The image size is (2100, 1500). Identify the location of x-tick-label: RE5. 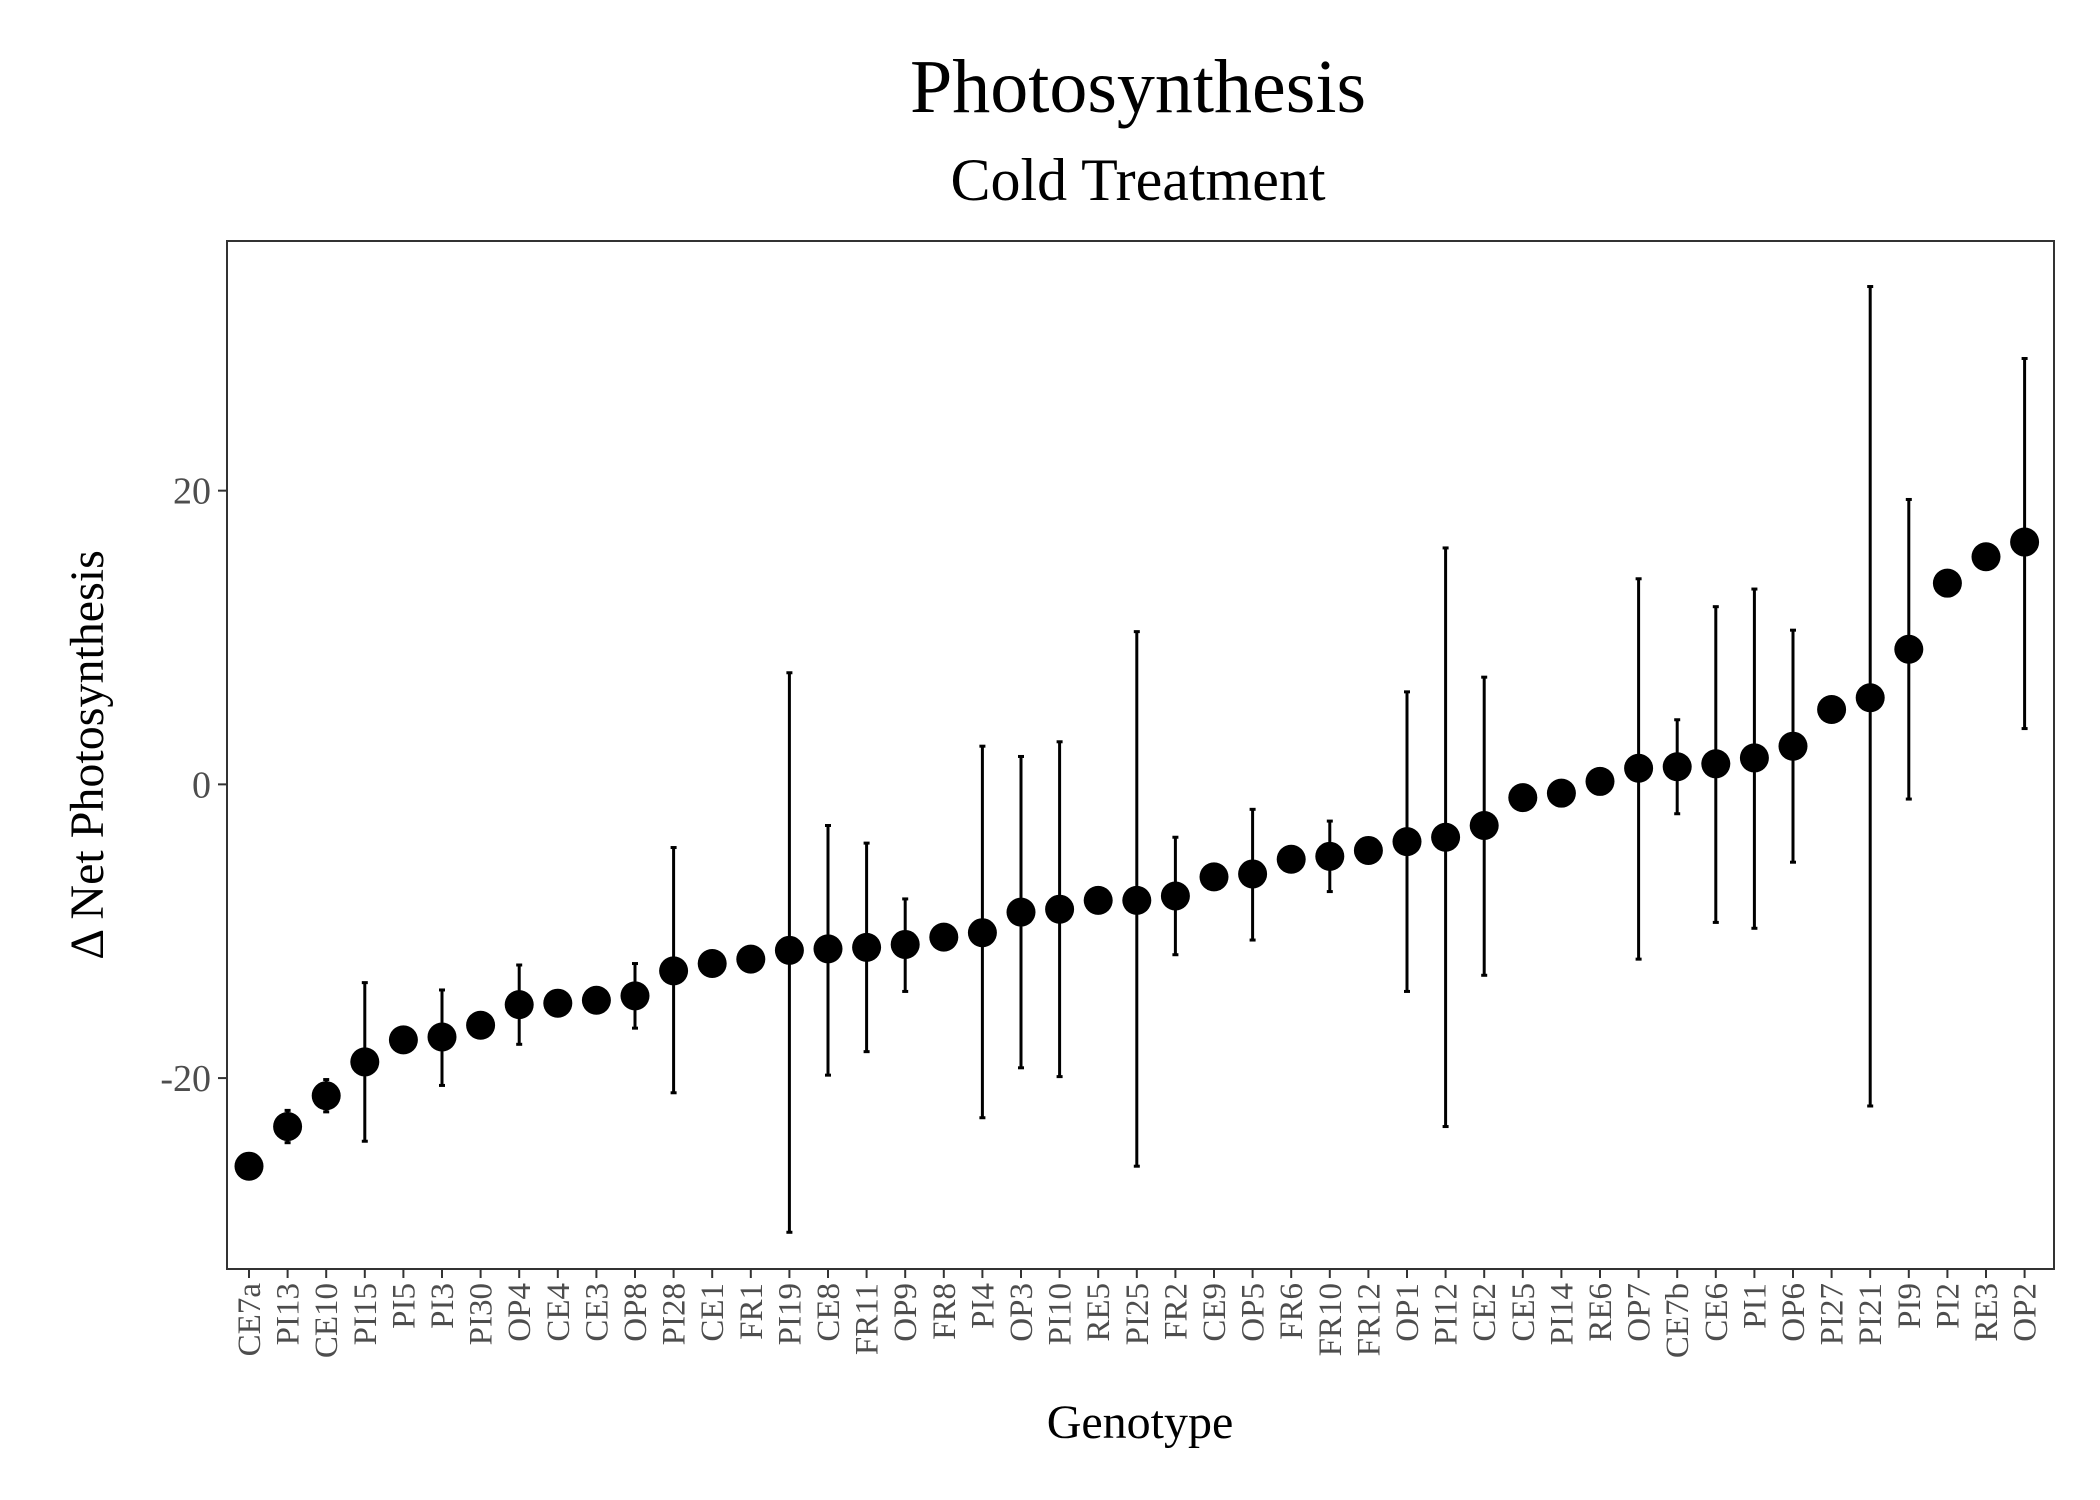
(1099, 1312).